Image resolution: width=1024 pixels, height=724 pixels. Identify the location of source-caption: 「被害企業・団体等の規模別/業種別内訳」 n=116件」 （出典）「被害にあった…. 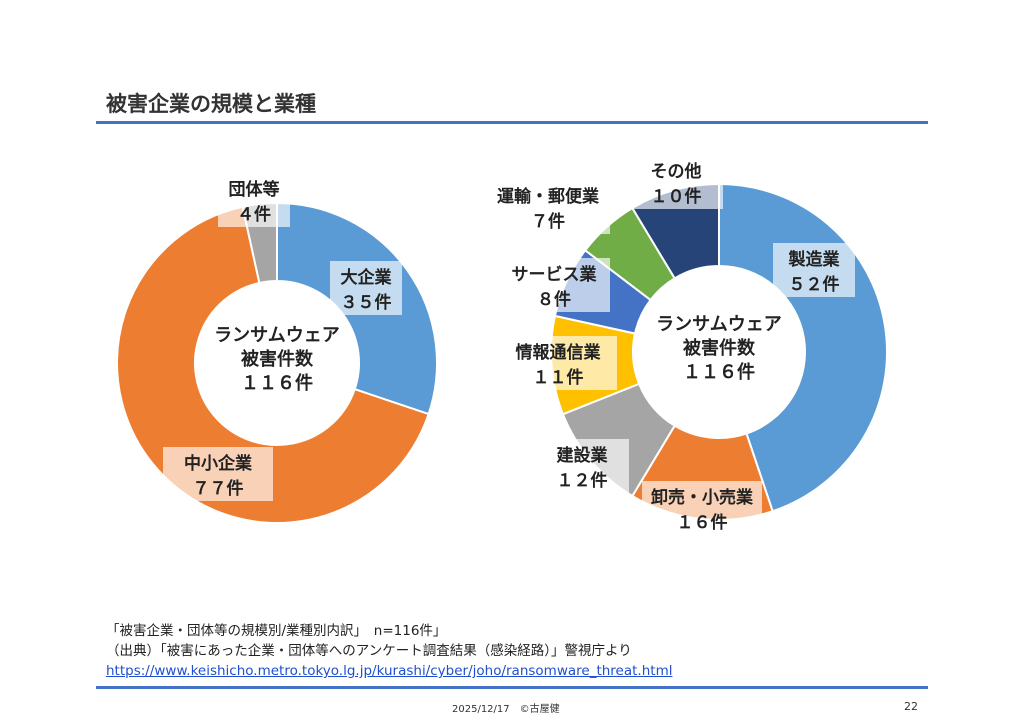
(389, 651).